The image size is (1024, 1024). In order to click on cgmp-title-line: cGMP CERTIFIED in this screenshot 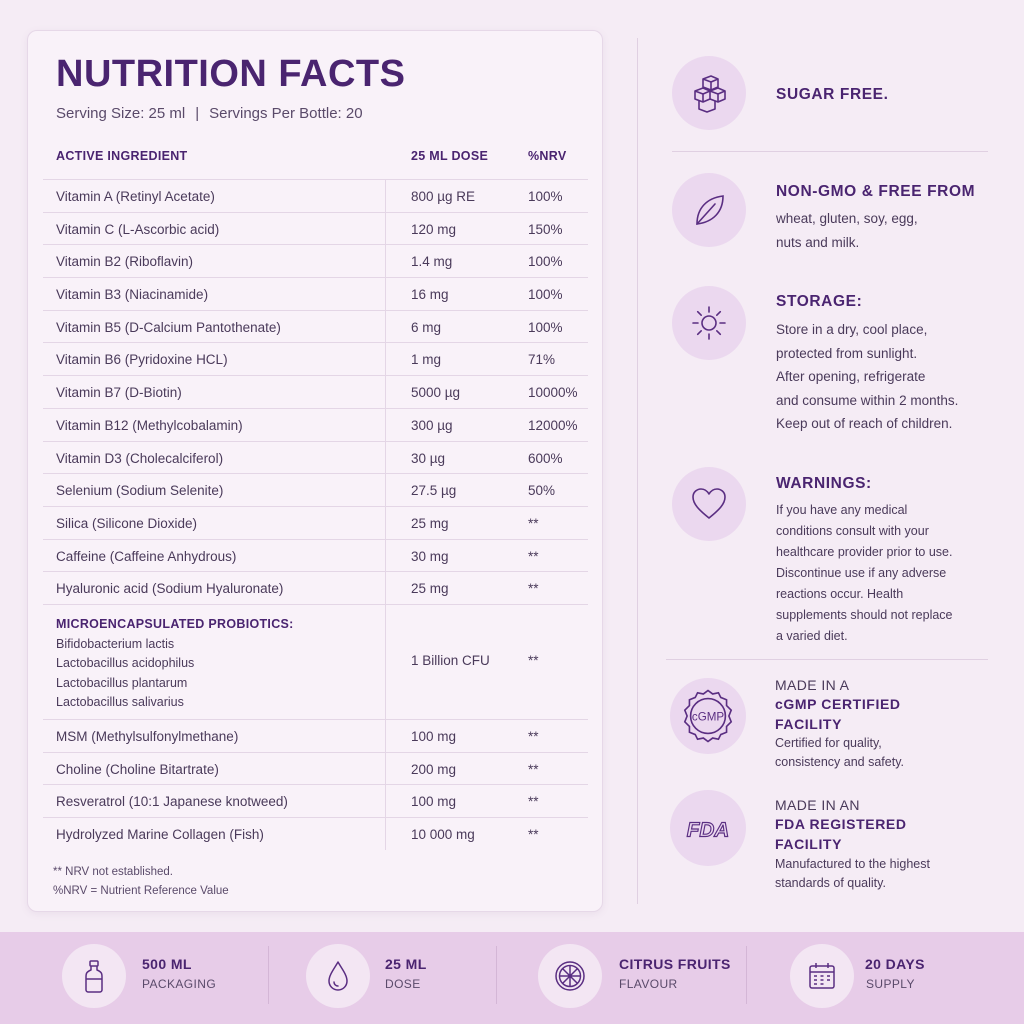, I will do `click(838, 704)`.